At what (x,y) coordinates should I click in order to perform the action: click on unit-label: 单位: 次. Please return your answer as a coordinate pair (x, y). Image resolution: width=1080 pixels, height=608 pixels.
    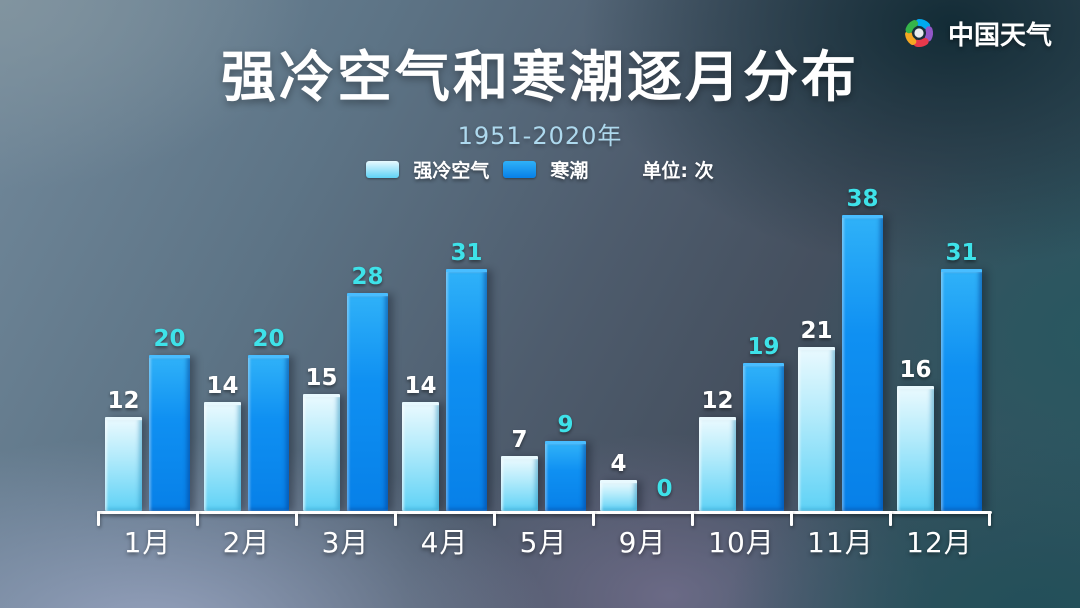
    Looking at the image, I should click on (678, 171).